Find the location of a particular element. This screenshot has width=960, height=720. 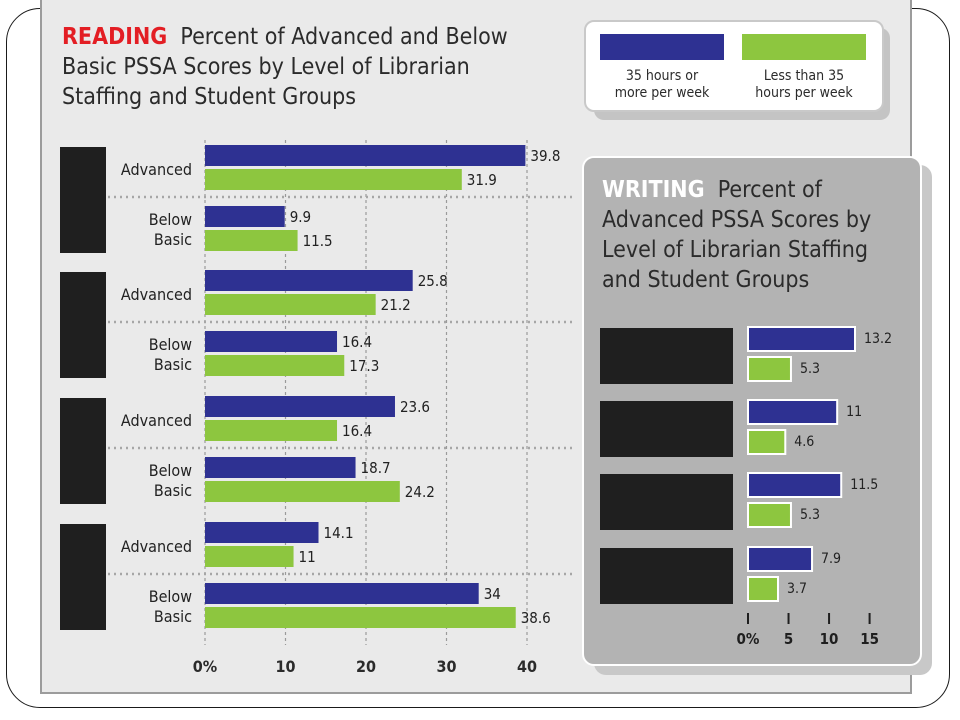

reading-group-block-poor is located at coordinates (83, 325).